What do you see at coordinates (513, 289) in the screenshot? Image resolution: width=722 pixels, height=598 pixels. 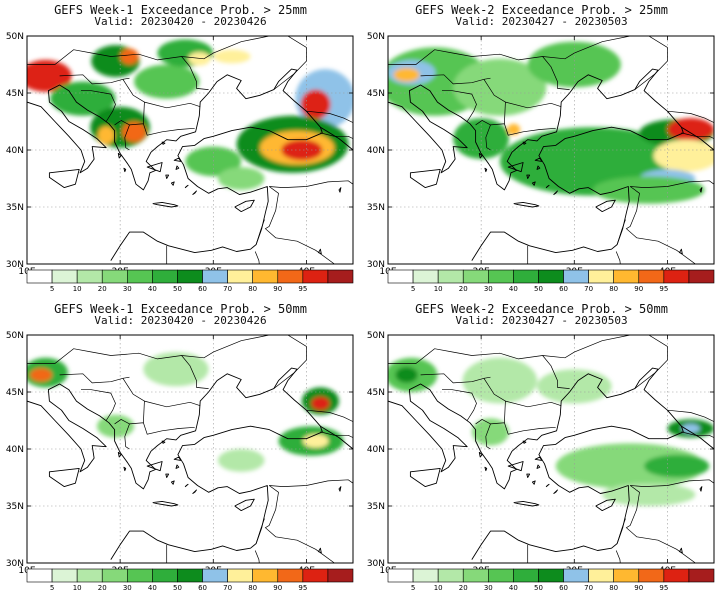 I see `colorbar-label: 40` at bounding box center [513, 289].